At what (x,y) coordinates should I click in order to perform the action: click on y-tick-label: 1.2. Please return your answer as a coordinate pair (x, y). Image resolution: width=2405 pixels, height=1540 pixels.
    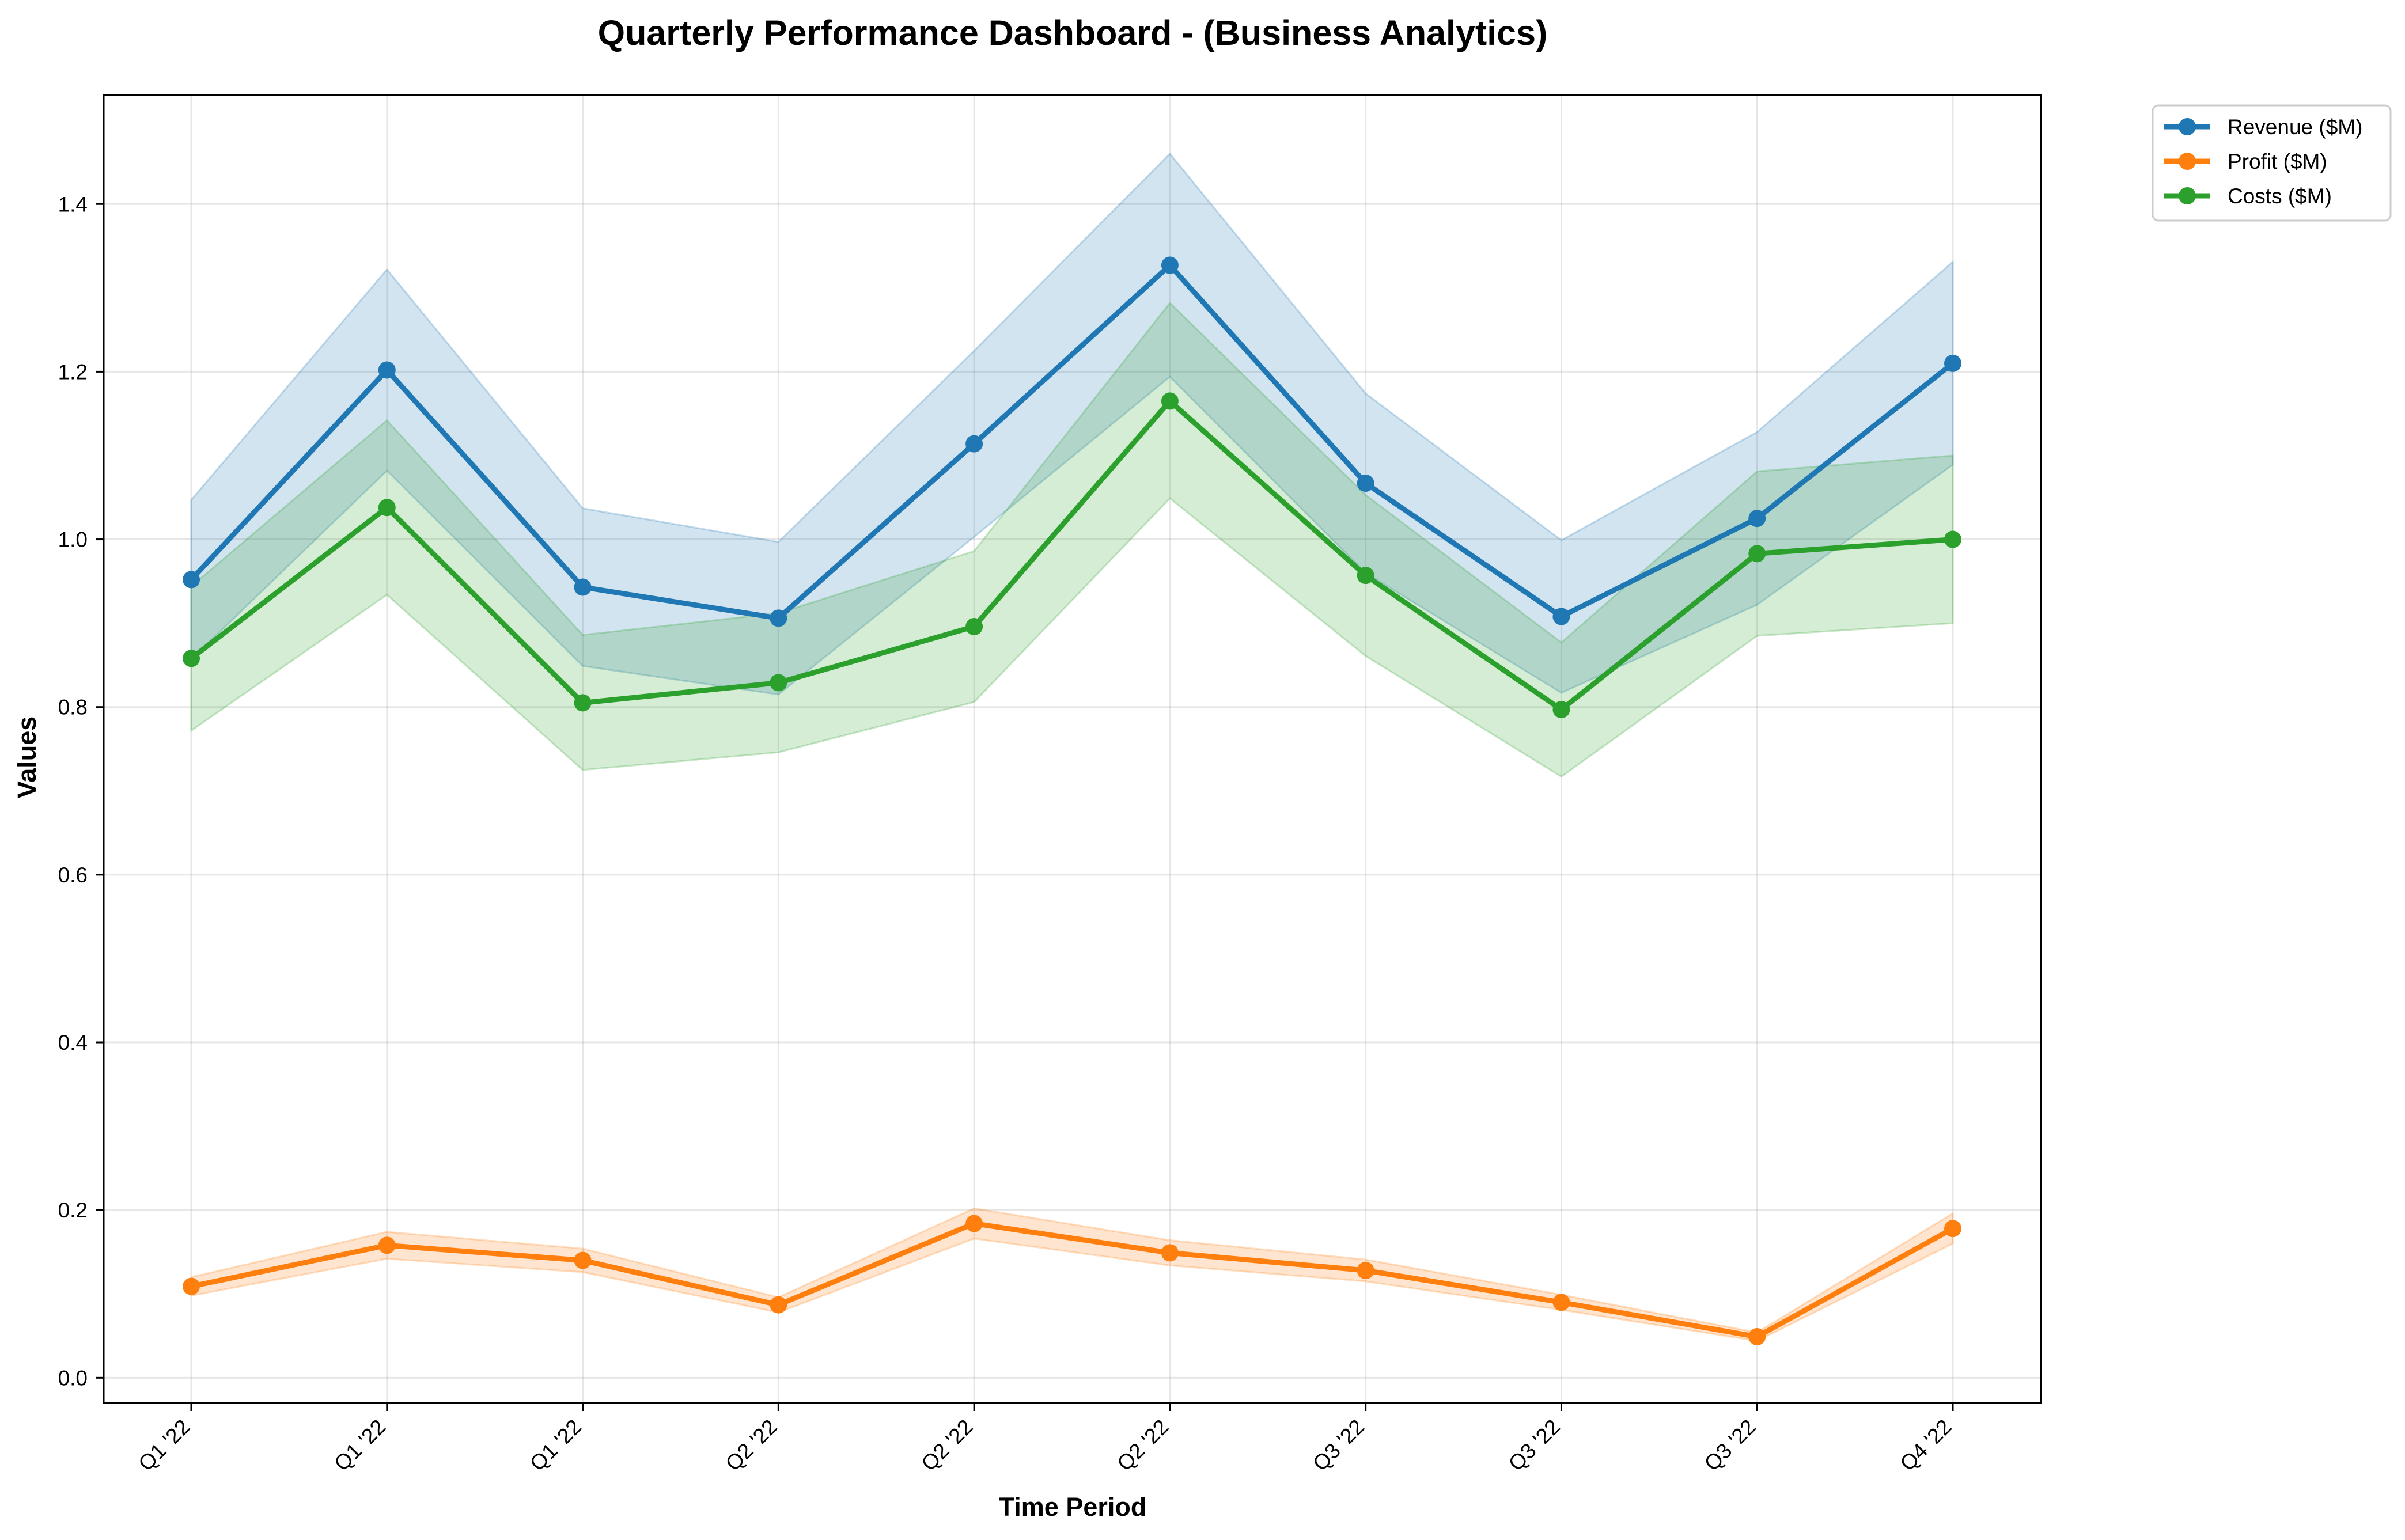
    Looking at the image, I should click on (73, 372).